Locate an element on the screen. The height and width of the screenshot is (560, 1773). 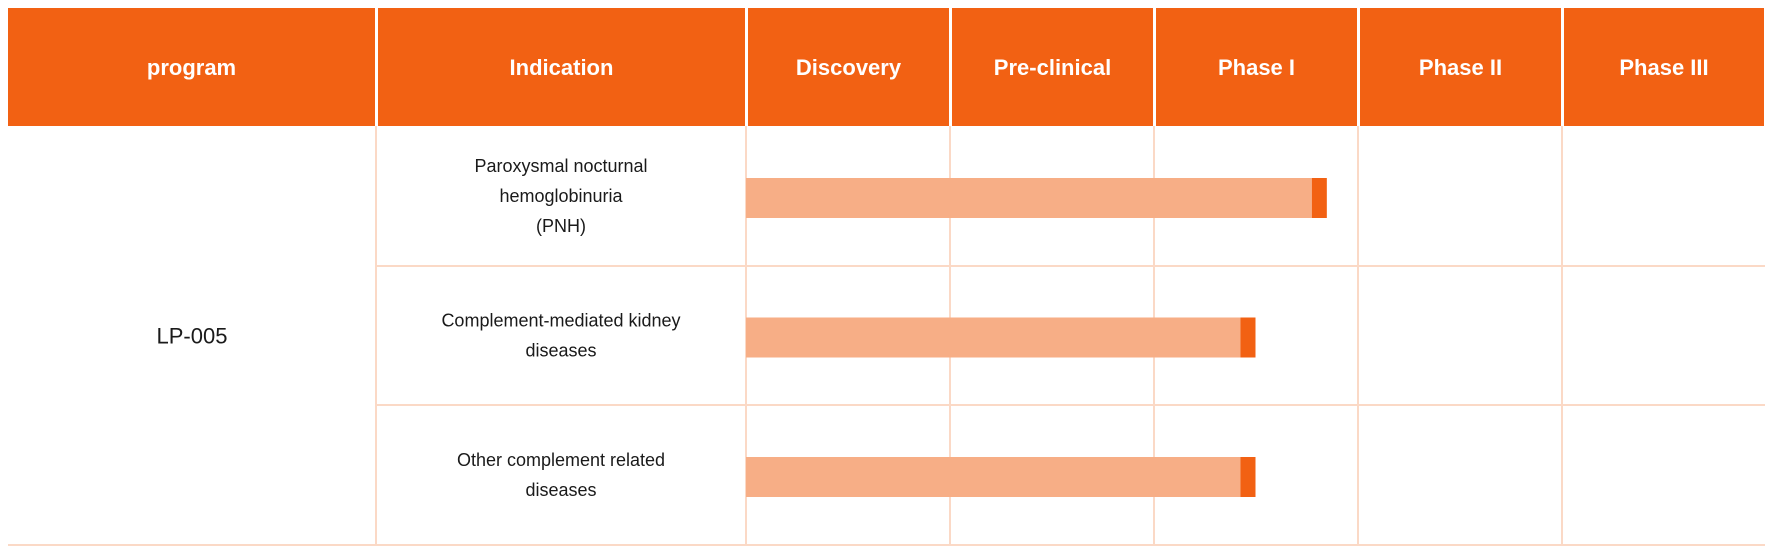
header-cell-phase-iii is located at coordinates (1664, 67).